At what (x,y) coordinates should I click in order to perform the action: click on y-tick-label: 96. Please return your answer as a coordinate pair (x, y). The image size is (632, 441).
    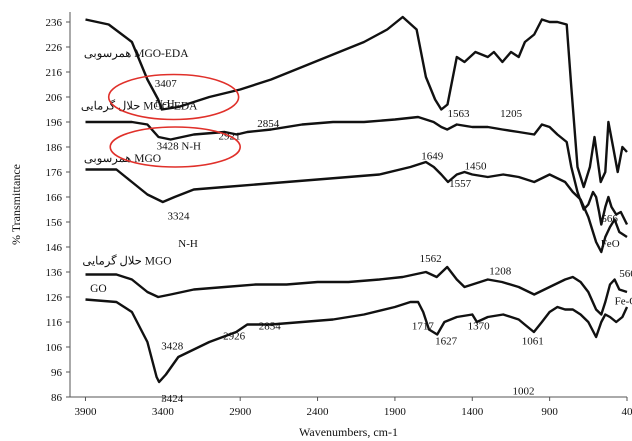
    Looking at the image, I should click on (57, 373).